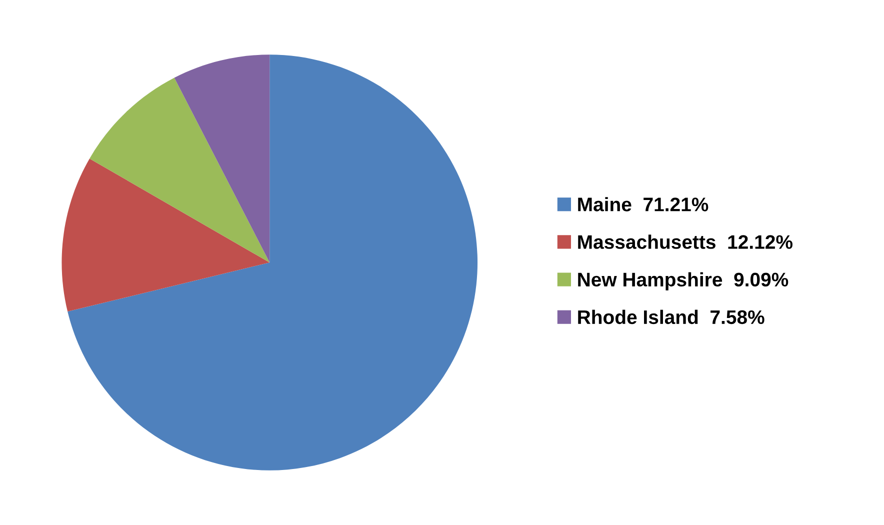  I want to click on legend-label: Rhode Island 7.58%, so click(671, 317).